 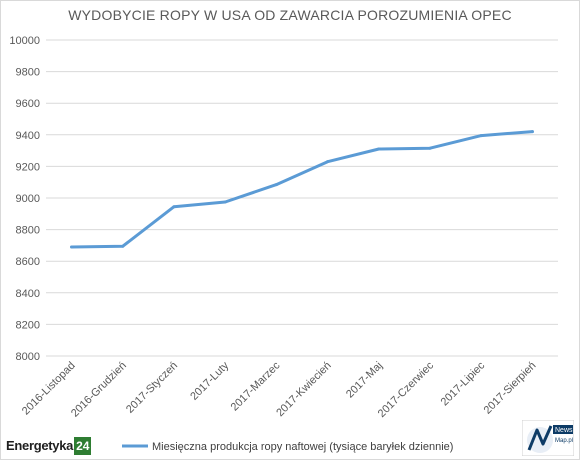 What do you see at coordinates (28, 294) in the screenshot?
I see `y-tick-label: 8400` at bounding box center [28, 294].